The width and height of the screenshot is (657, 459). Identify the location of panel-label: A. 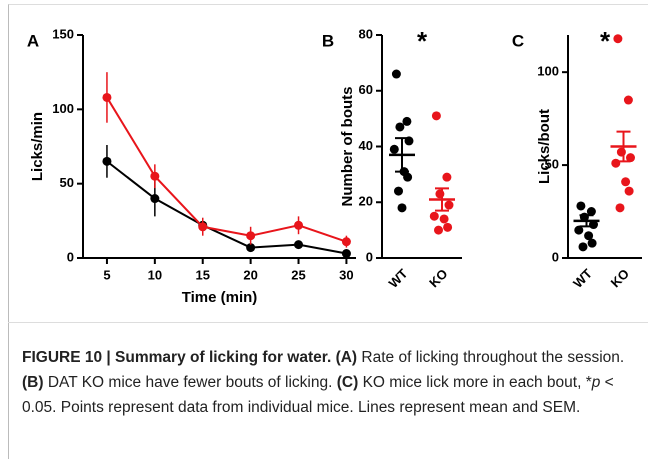
(33, 40).